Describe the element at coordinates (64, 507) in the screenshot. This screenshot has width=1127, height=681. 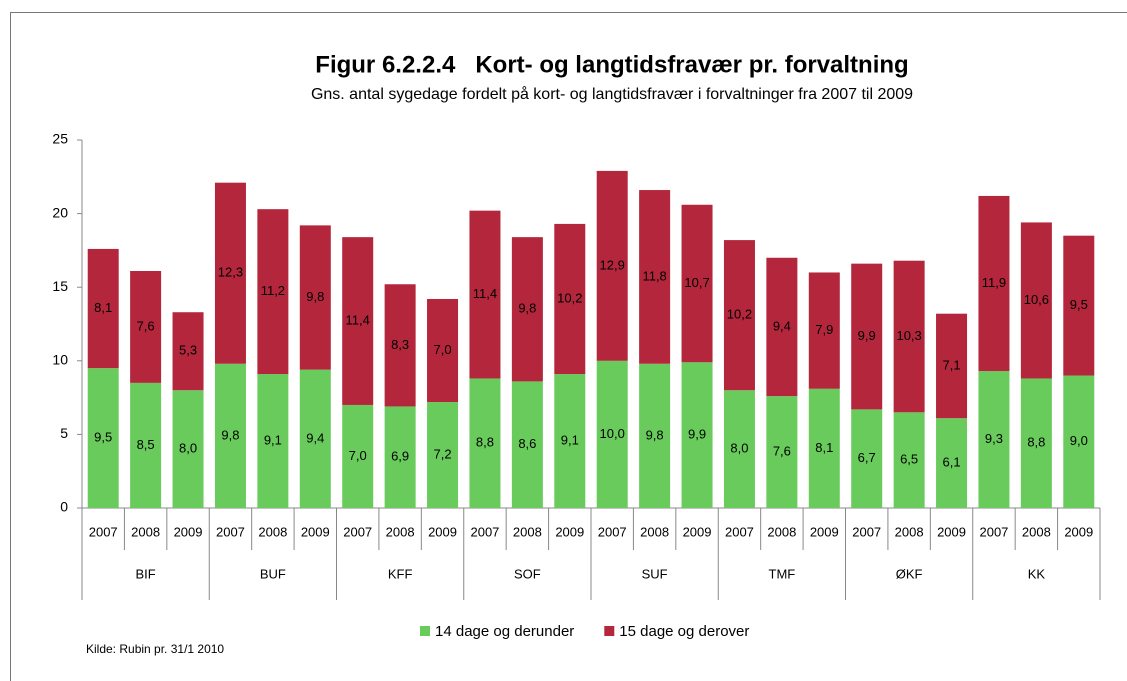
I see `y-tick-label: 0` at that location.